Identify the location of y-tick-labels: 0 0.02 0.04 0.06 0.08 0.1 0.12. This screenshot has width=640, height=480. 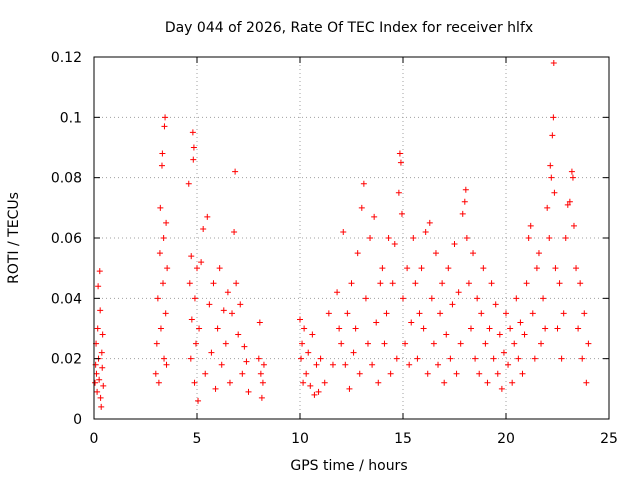
(66, 239).